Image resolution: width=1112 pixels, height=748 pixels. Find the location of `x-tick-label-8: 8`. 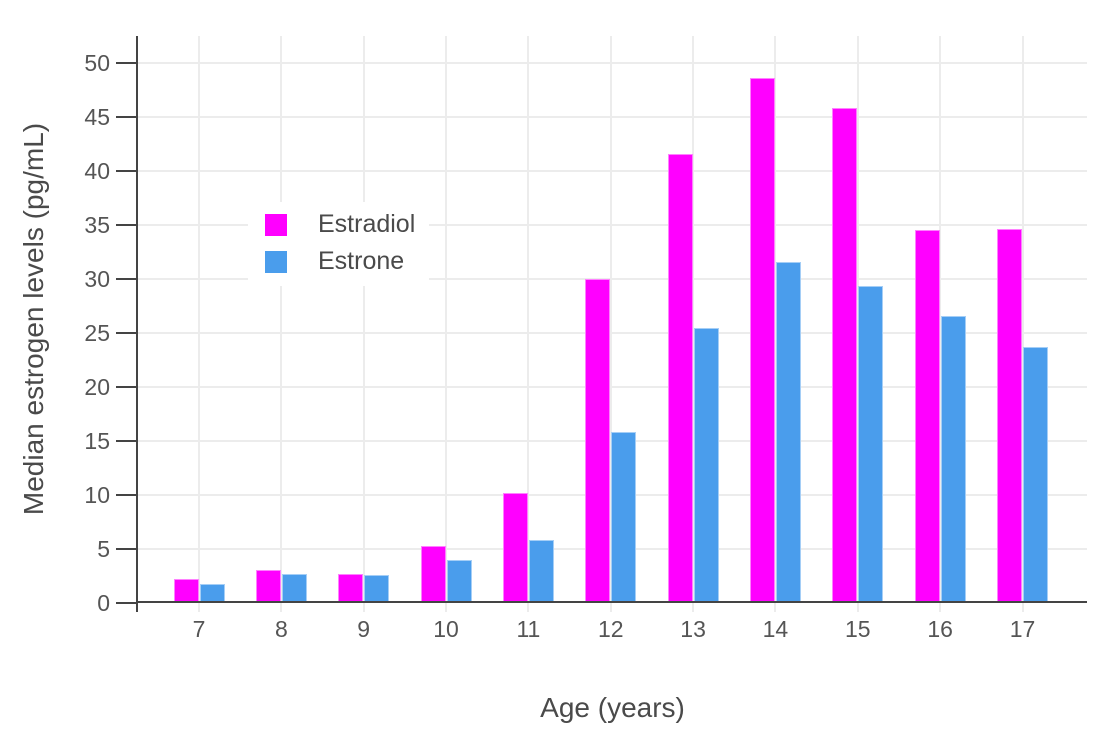

x-tick-label-8: 8 is located at coordinates (281, 629).